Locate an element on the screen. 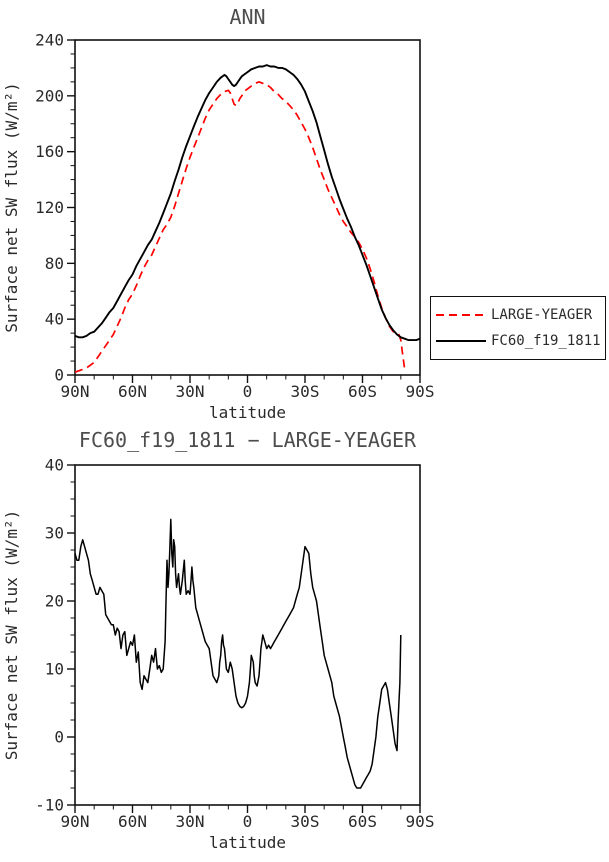  svg-text: 80 is located at coordinates (54, 263).